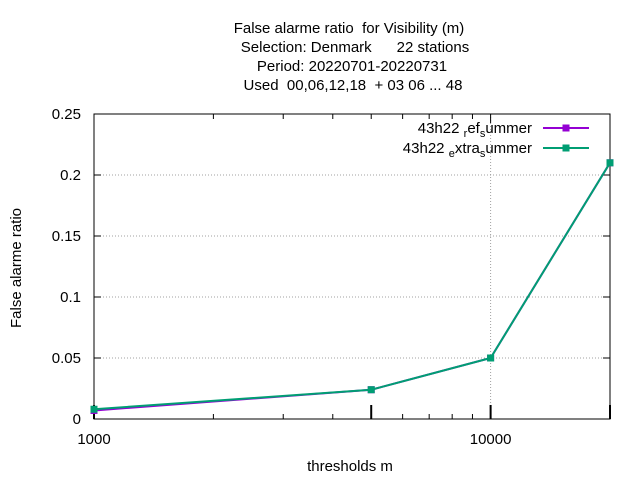 The width and height of the screenshot is (640, 485). Describe the element at coordinates (77, 419) in the screenshot. I see `y-tick-label: 0` at that location.